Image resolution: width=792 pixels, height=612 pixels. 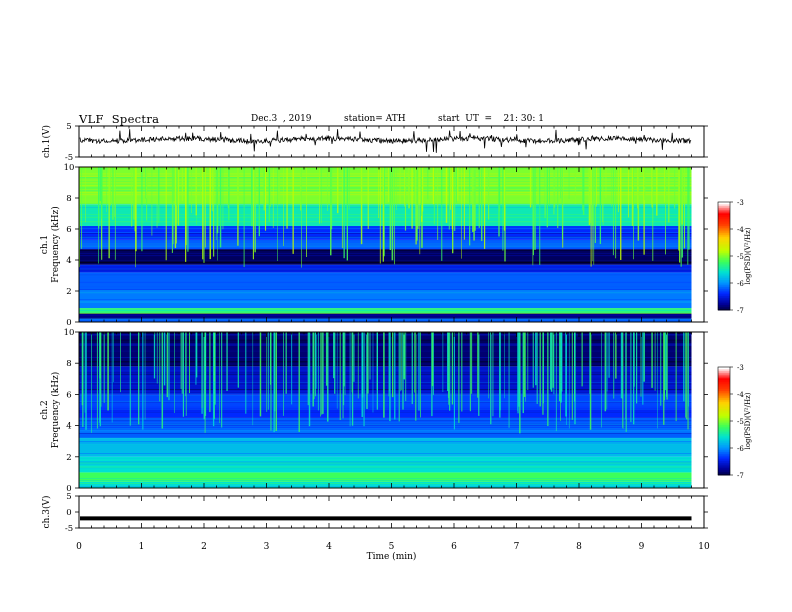 I want to click on x-tick-label: 6, so click(x=454, y=547).